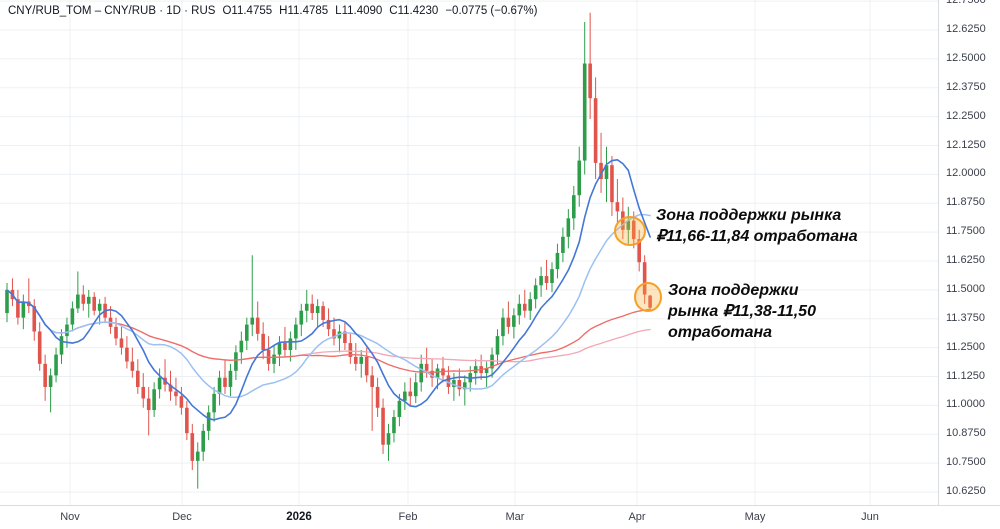  What do you see at coordinates (965, 346) in the screenshot?
I see `price-tick-label: 11.2500` at bounding box center [965, 346].